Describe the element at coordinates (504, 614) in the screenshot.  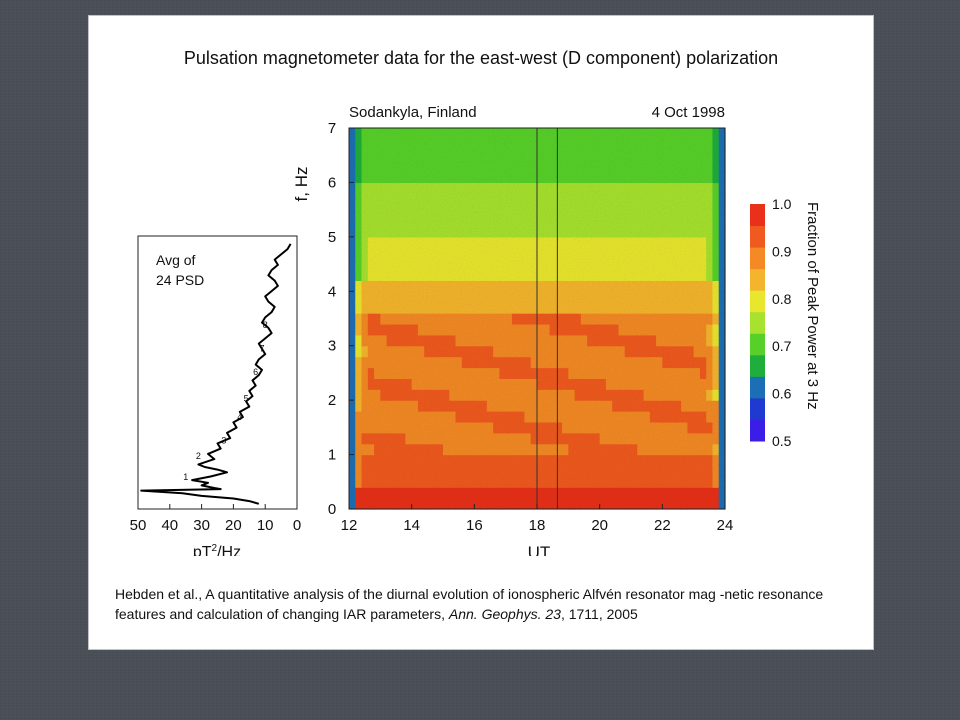
I see `citation-journal: Ann. Geophys. 23` at that location.